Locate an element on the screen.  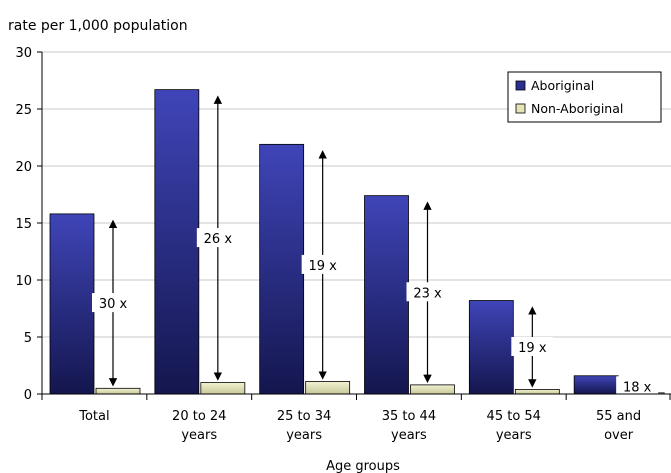
y-tick-label: 30 is located at coordinates (23, 53).